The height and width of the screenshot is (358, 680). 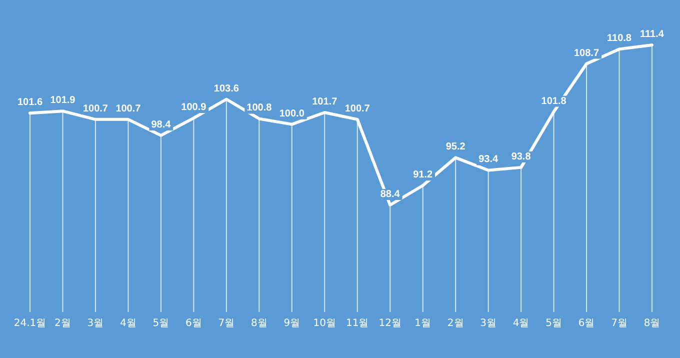 I want to click on data-label: 103.6, so click(x=227, y=88).